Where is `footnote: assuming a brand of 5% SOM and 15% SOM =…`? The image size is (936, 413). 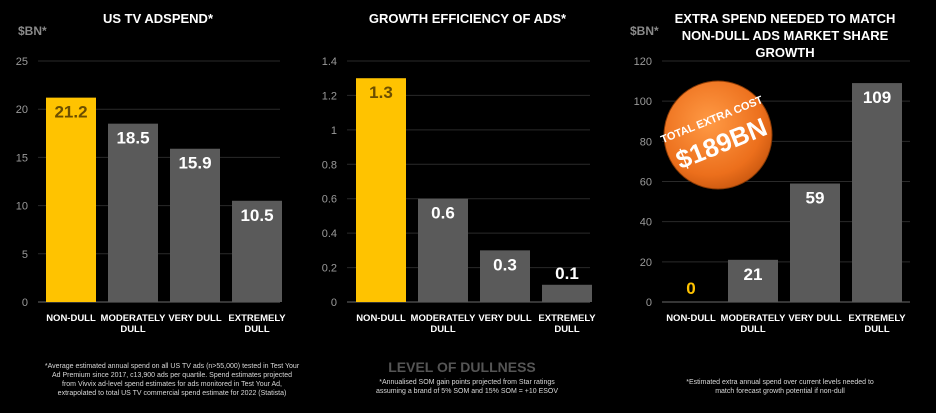
footnote: assuming a brand of 5% SOM and 15% SOM =… is located at coordinates (467, 391).